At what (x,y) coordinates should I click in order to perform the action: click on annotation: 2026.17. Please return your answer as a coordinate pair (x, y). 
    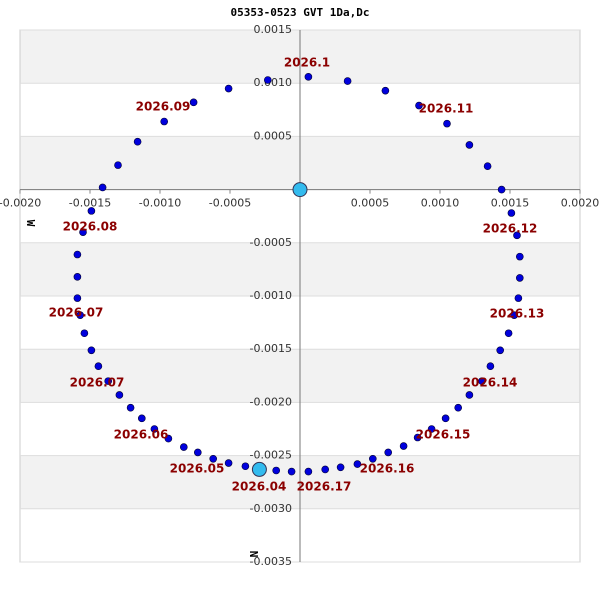
    Looking at the image, I should click on (324, 487).